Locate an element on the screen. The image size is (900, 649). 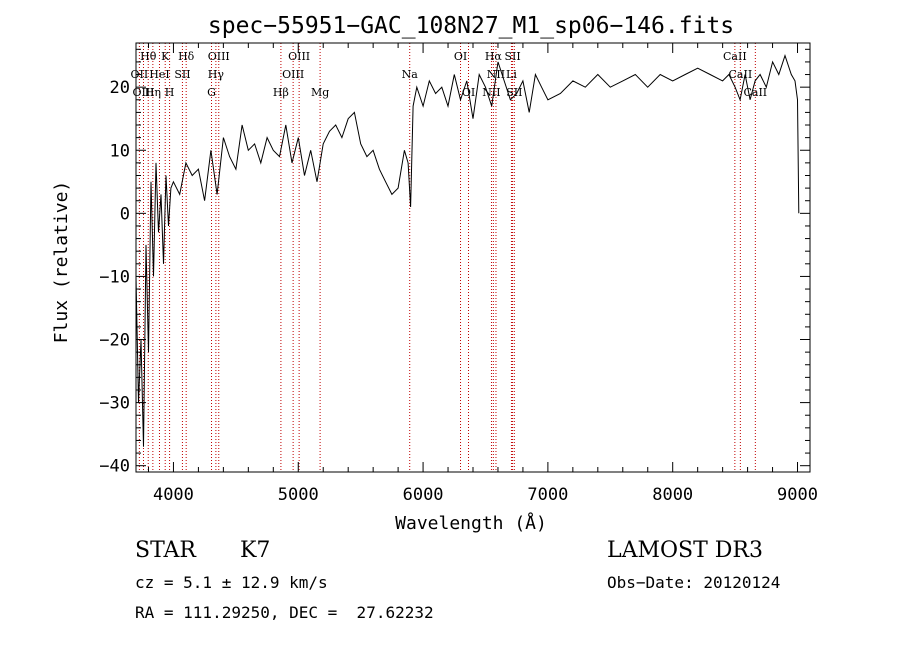
emission-line-label: Hβ is located at coordinates (281, 92).